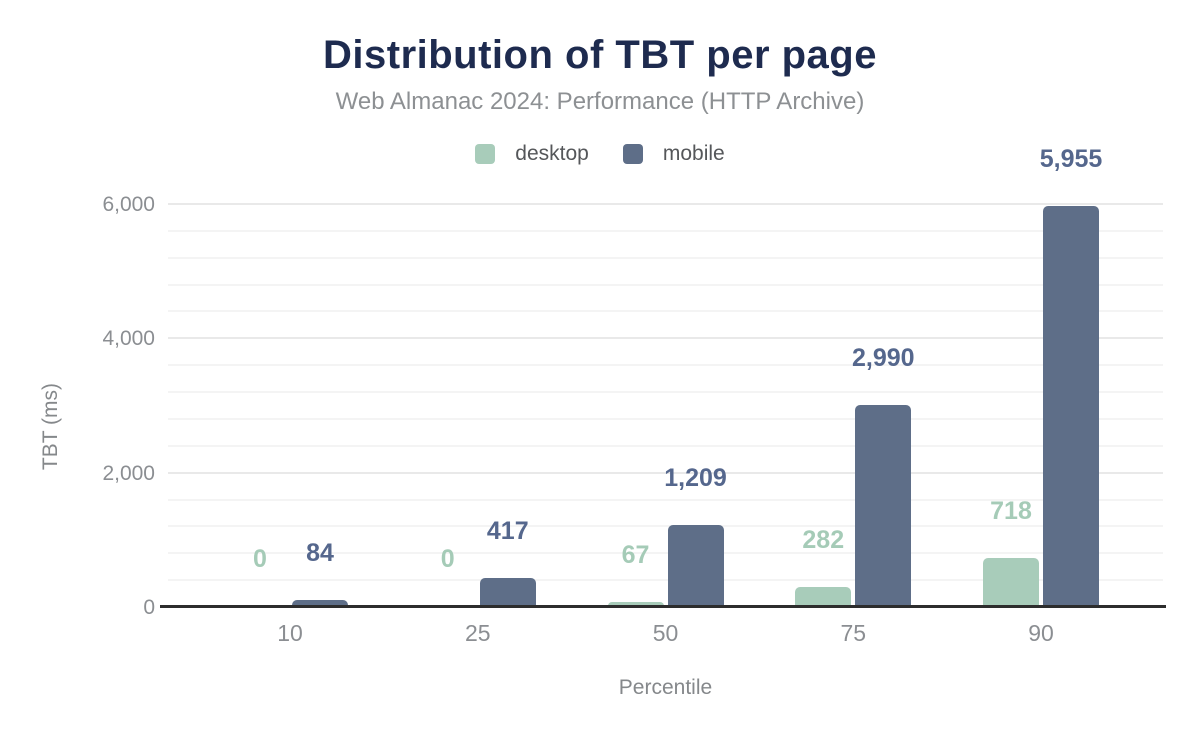  I want to click on y-tick-0: 0, so click(149, 607).